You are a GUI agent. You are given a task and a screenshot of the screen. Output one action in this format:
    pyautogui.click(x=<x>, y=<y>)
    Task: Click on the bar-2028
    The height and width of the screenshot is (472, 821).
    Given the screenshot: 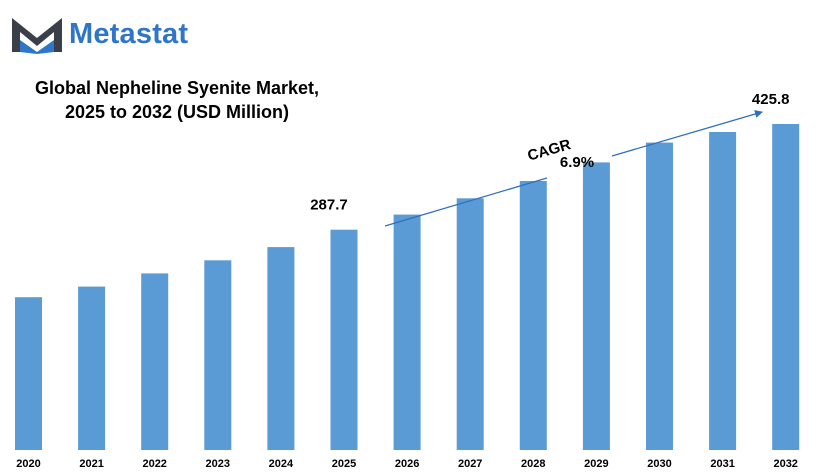 What is the action you would take?
    pyautogui.click(x=533, y=315)
    